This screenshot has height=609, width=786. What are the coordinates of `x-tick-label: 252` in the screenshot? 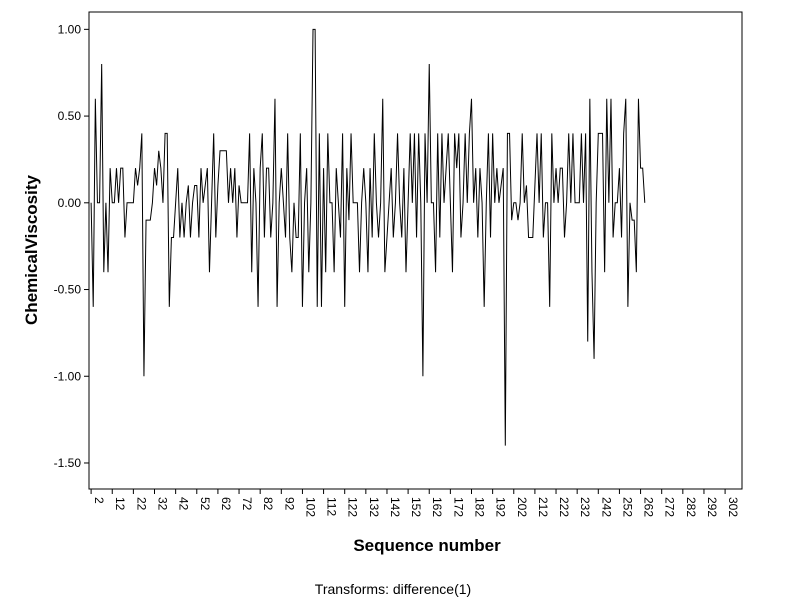 It's located at (627, 507).